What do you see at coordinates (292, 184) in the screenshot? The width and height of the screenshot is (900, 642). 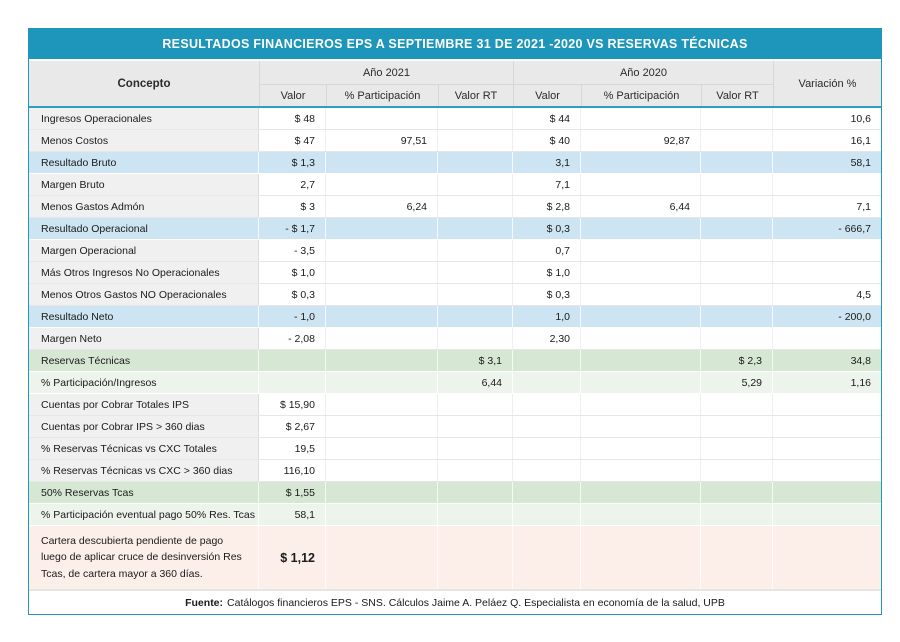 I see `valor-2021-cell: 2,7` at bounding box center [292, 184].